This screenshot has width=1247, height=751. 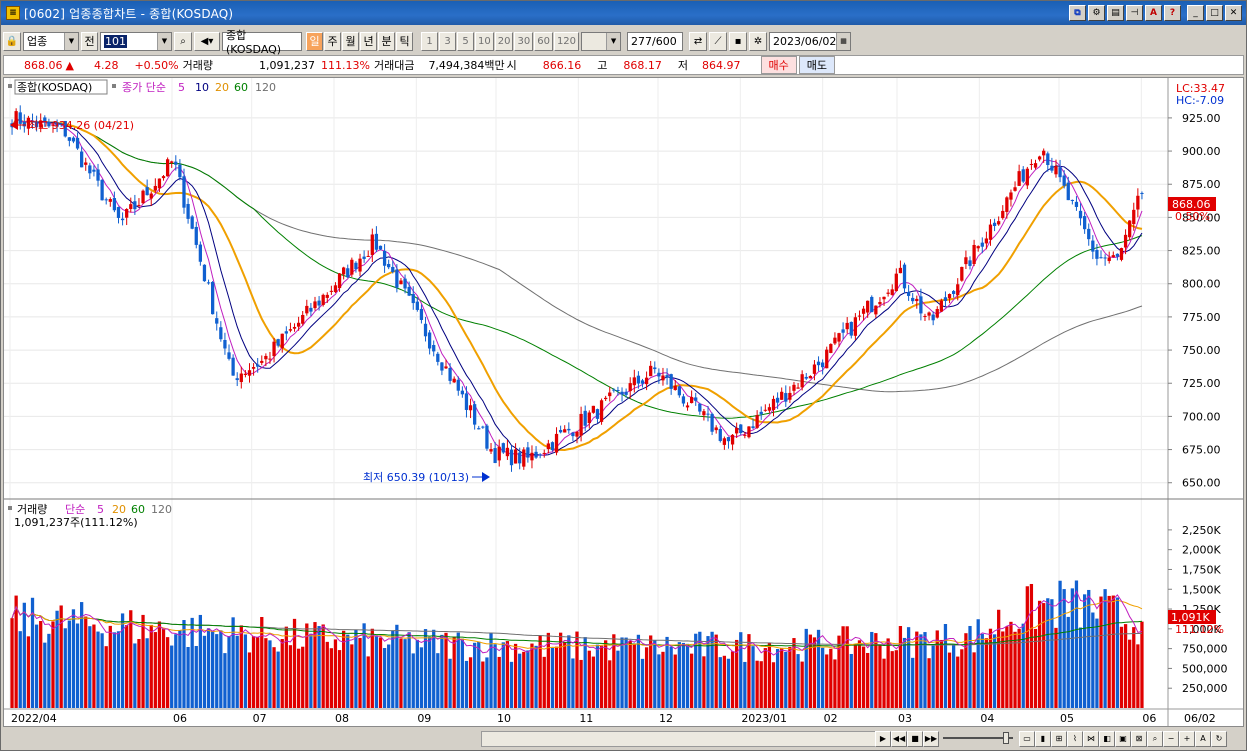 What do you see at coordinates (718, 41) in the screenshot?
I see `line-tool-icon: ⟋` at bounding box center [718, 41].